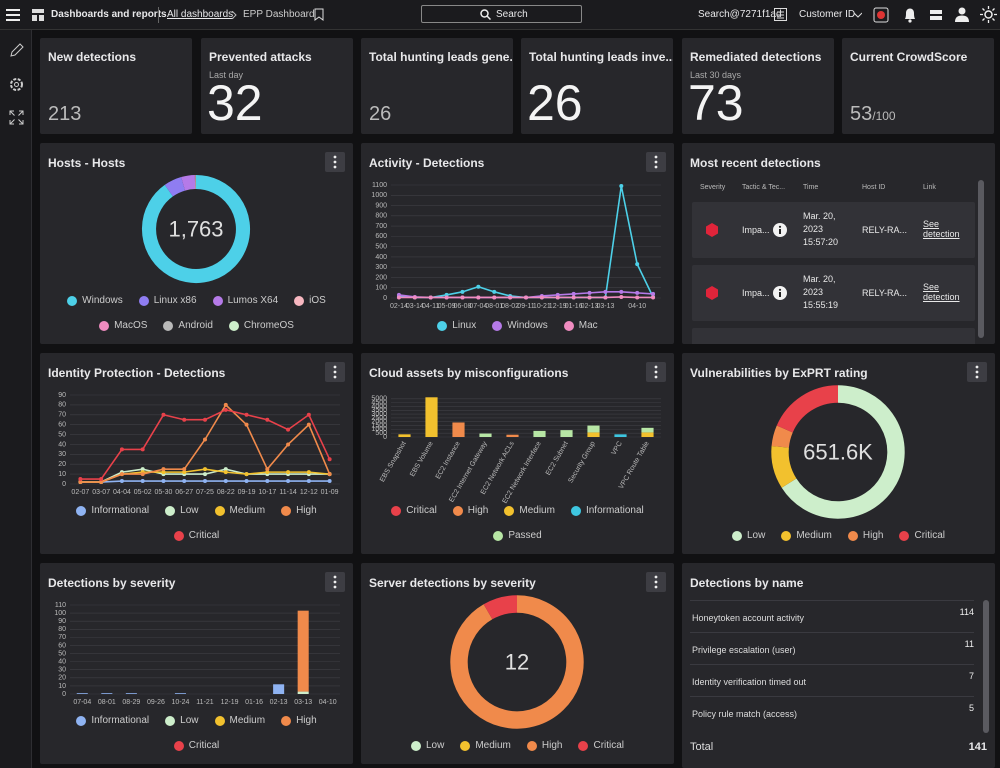 This screenshot has height=768, width=1000. Describe the element at coordinates (123, 325) in the screenshot. I see `legend-item: MacOS` at that location.